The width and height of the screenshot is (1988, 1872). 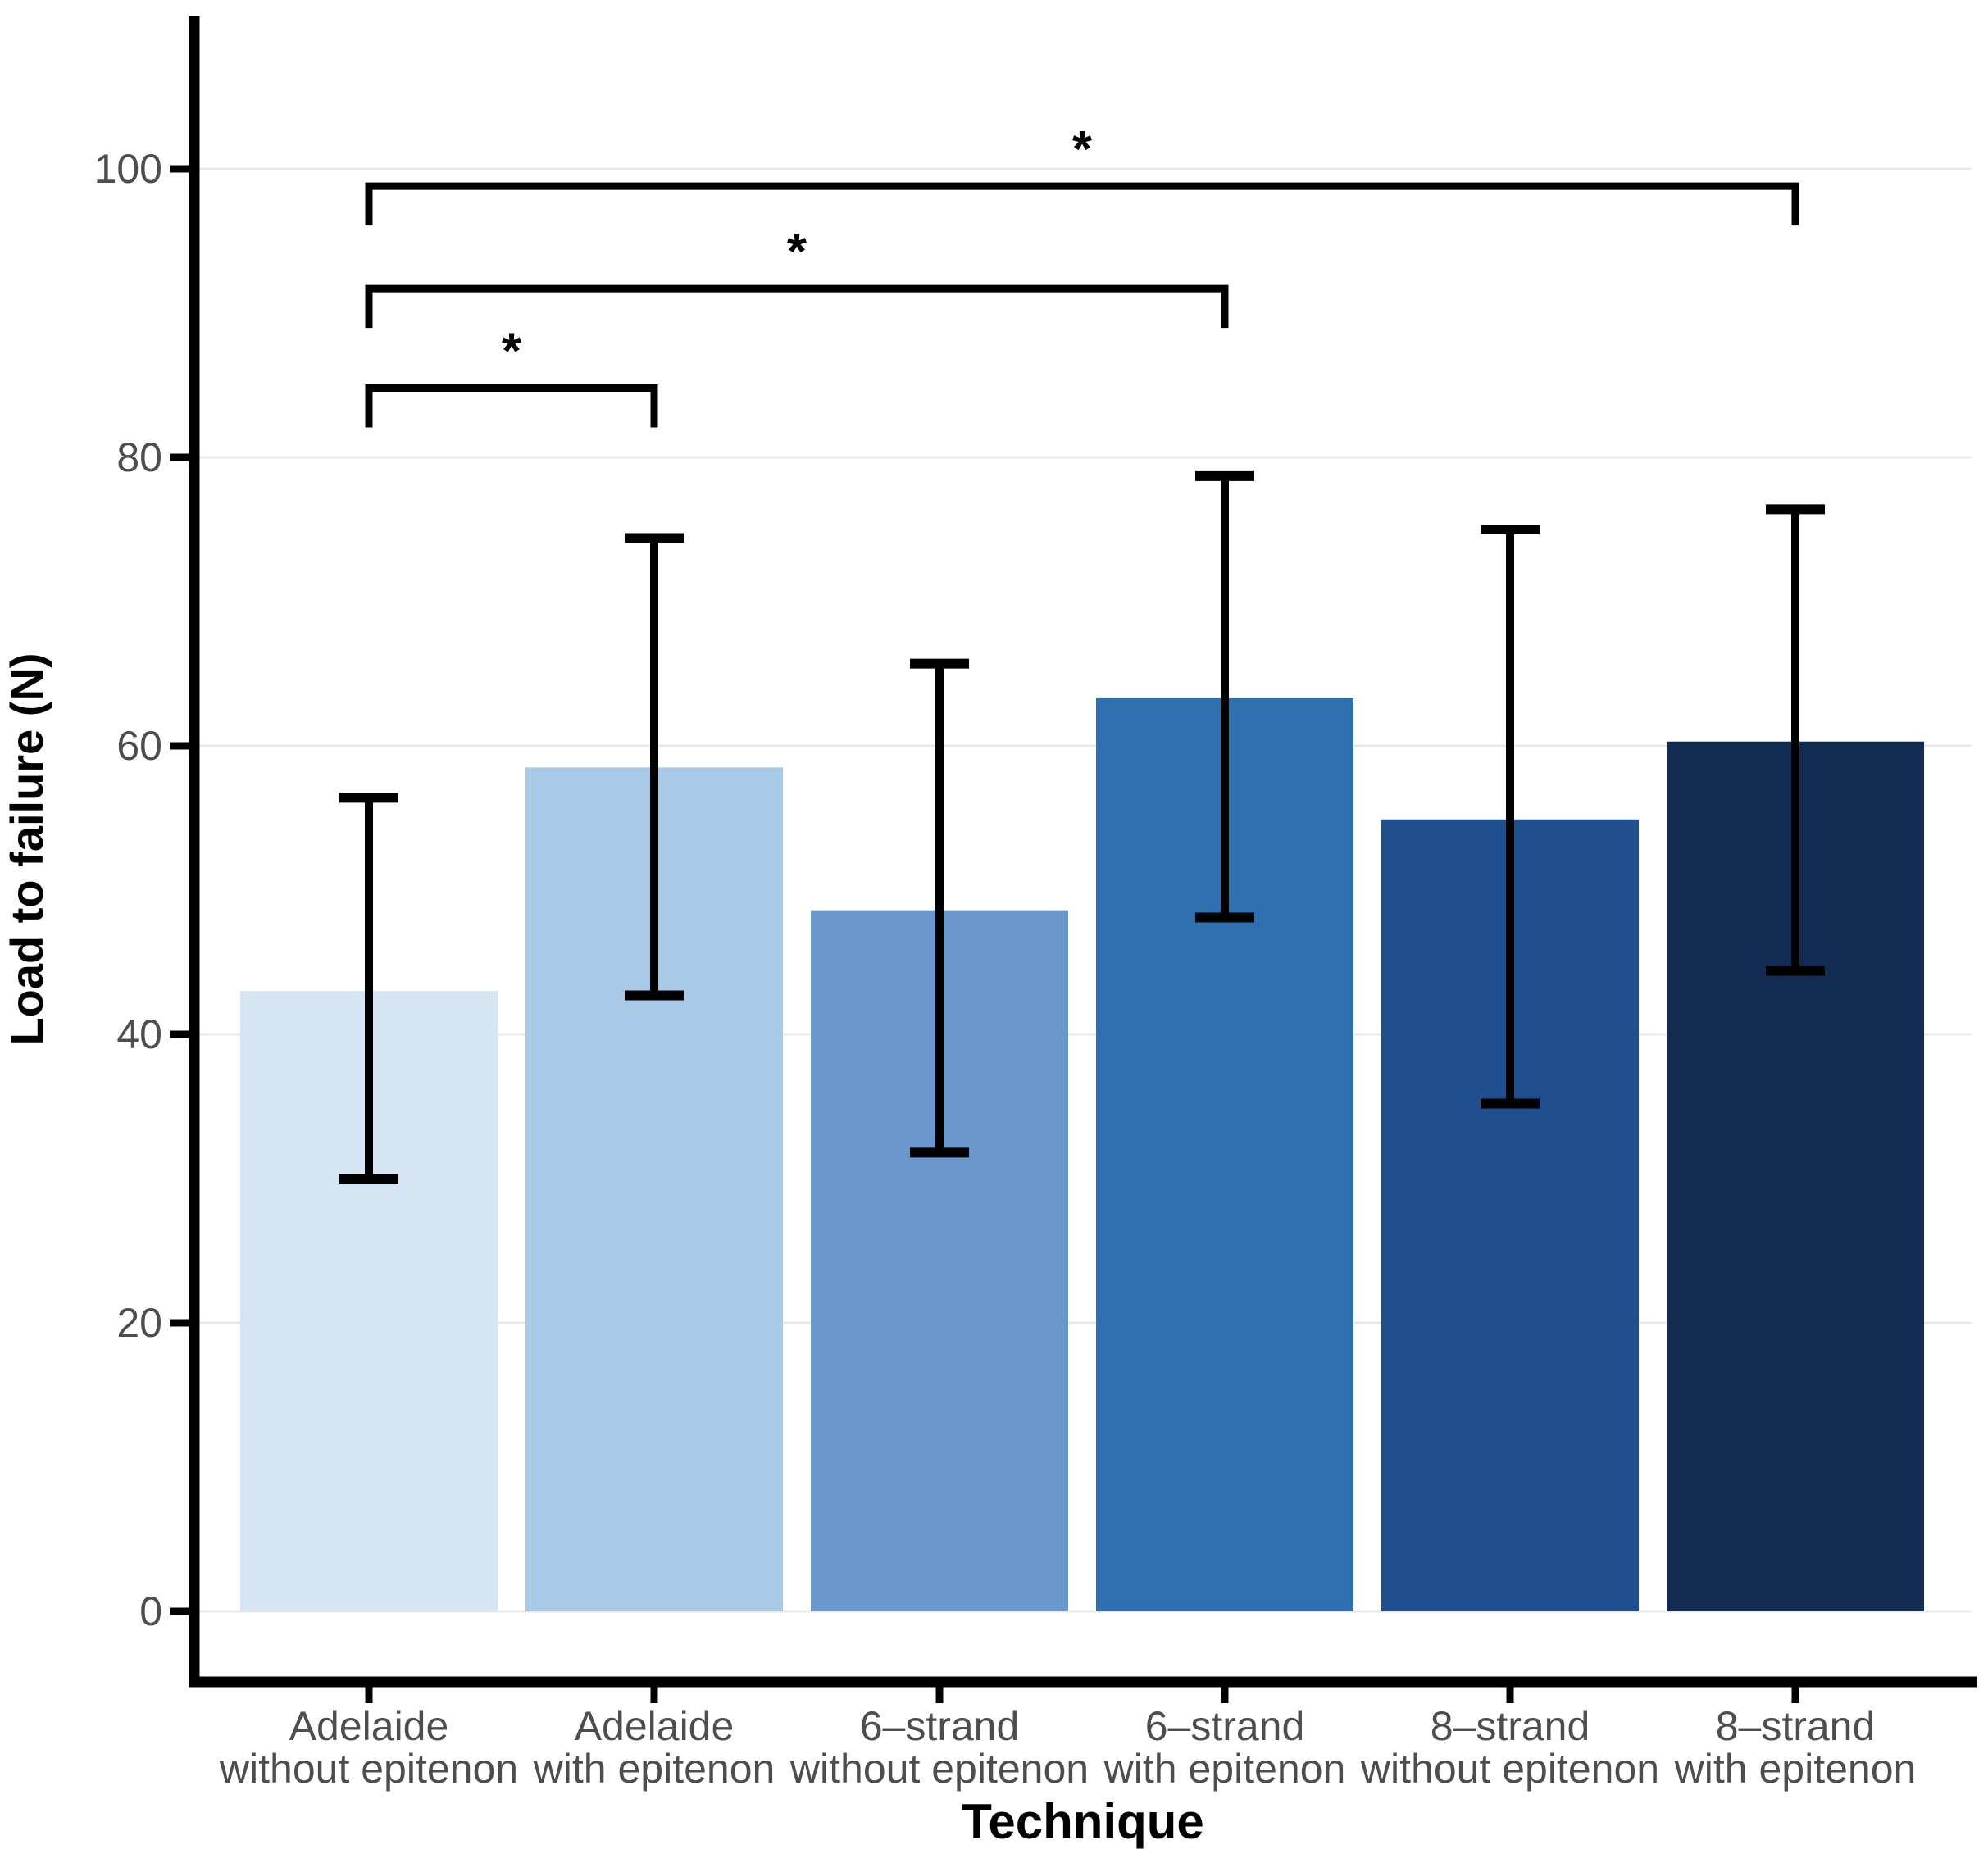 I want to click on significance-brackets: * * *, so click(x=1082, y=274).